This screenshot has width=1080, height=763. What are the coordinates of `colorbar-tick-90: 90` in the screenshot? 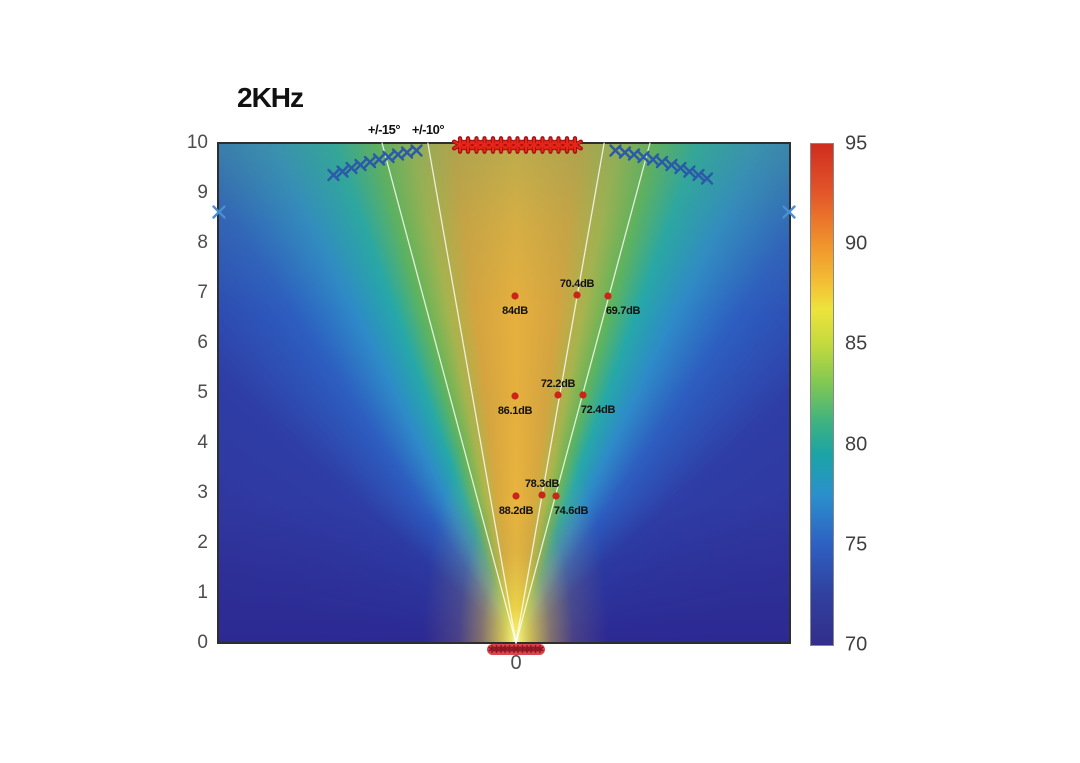 It's located at (856, 243).